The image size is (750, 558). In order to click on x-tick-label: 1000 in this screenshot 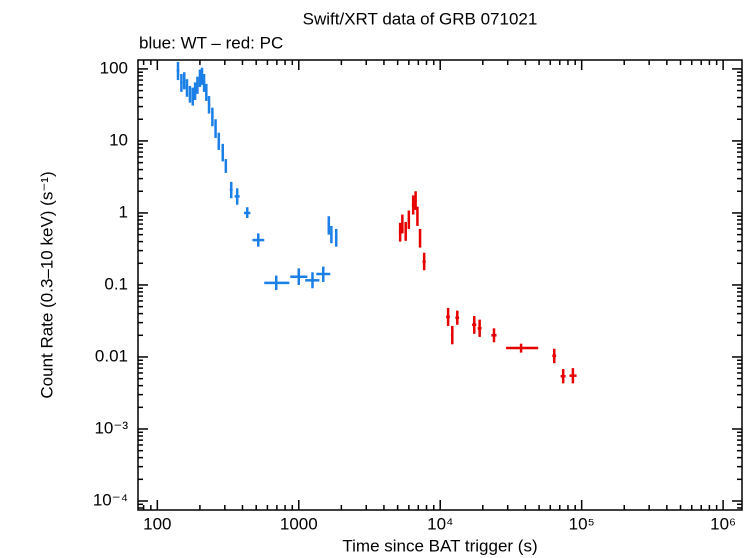, I will do `click(299, 523)`.